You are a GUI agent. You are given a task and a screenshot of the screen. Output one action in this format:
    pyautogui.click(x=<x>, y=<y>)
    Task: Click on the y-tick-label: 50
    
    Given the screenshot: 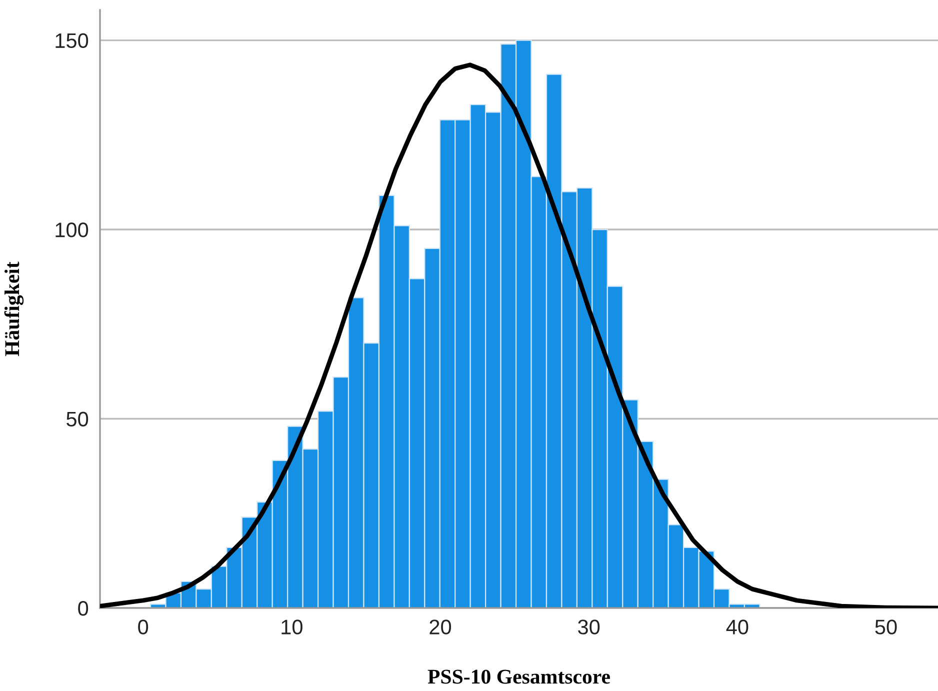 What is the action you would take?
    pyautogui.click(x=77, y=419)
    